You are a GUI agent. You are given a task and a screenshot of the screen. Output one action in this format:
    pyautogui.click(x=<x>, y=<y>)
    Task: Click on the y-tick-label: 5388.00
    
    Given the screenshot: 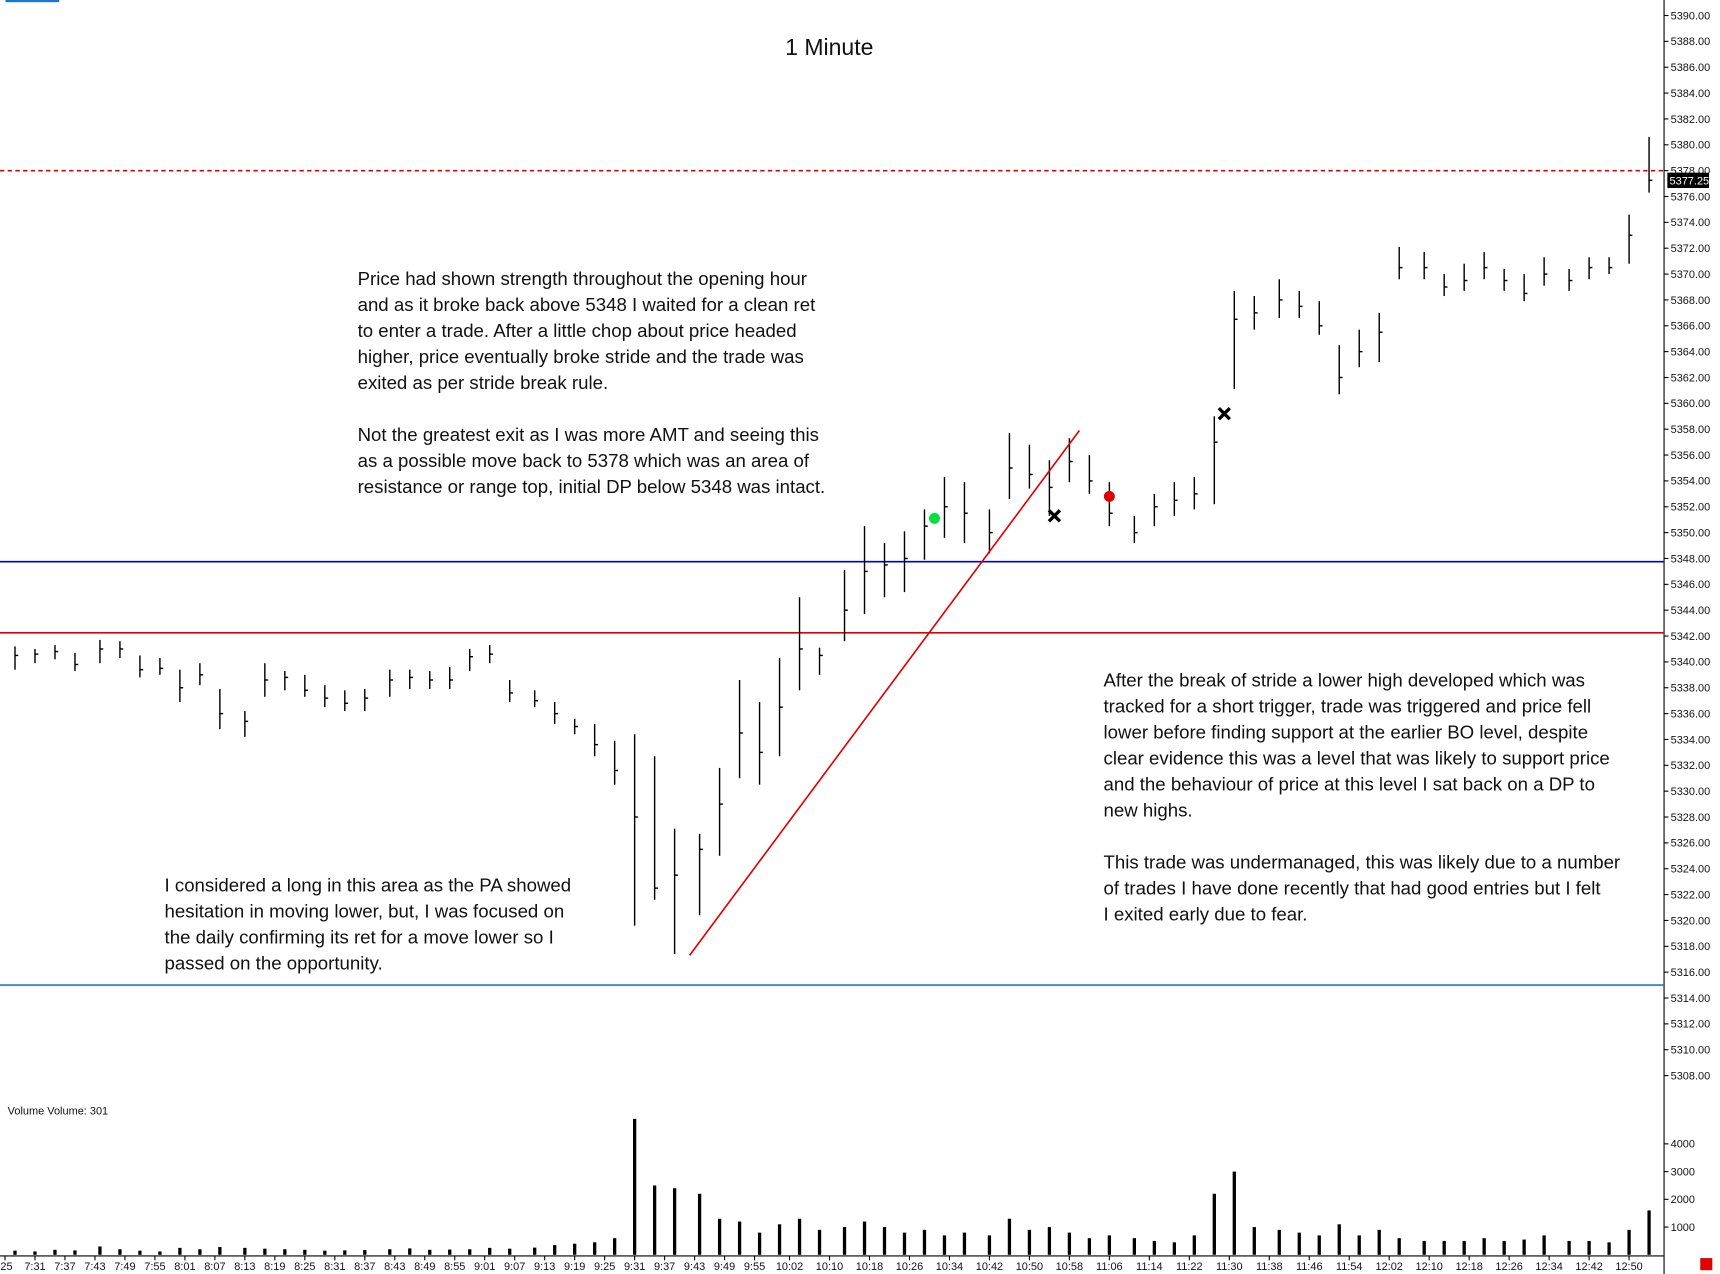 What is the action you would take?
    pyautogui.click(x=1691, y=42)
    